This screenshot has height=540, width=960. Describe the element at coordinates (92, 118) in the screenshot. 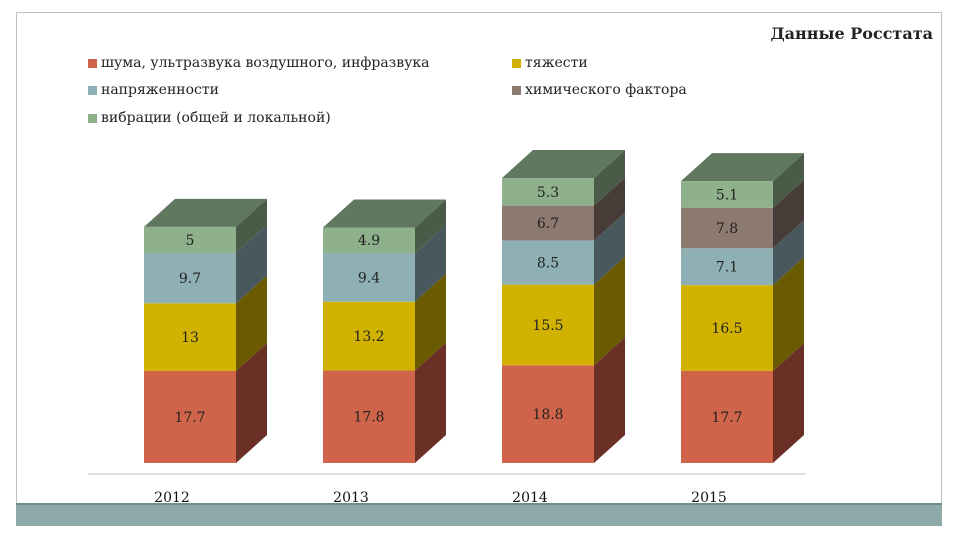

I see `legend-swatch-vibration` at that location.